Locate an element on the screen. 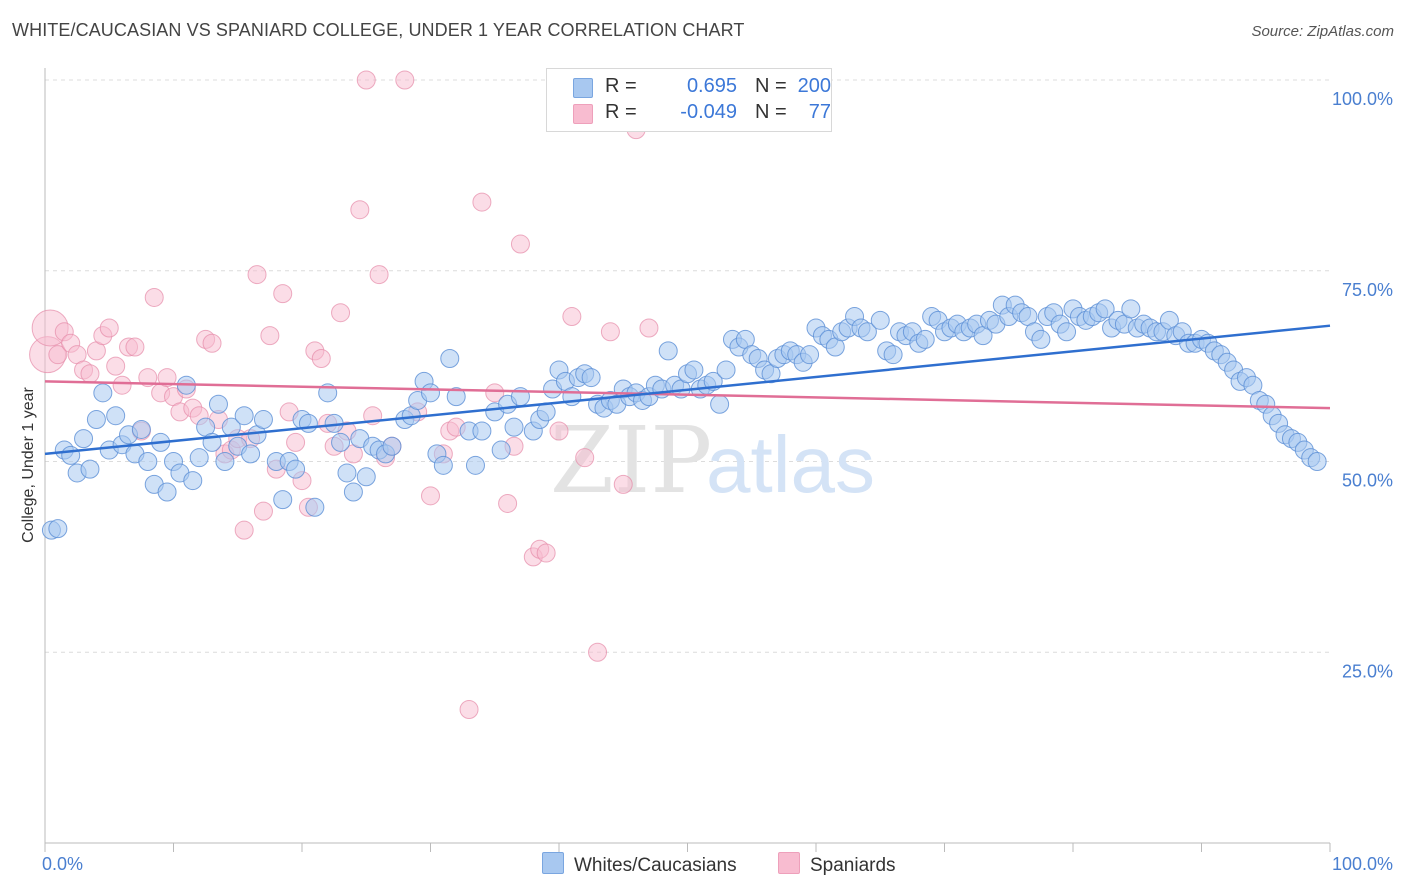 This screenshot has width=1406, height=892. x-tick-label: 0.0% is located at coordinates (62, 864).